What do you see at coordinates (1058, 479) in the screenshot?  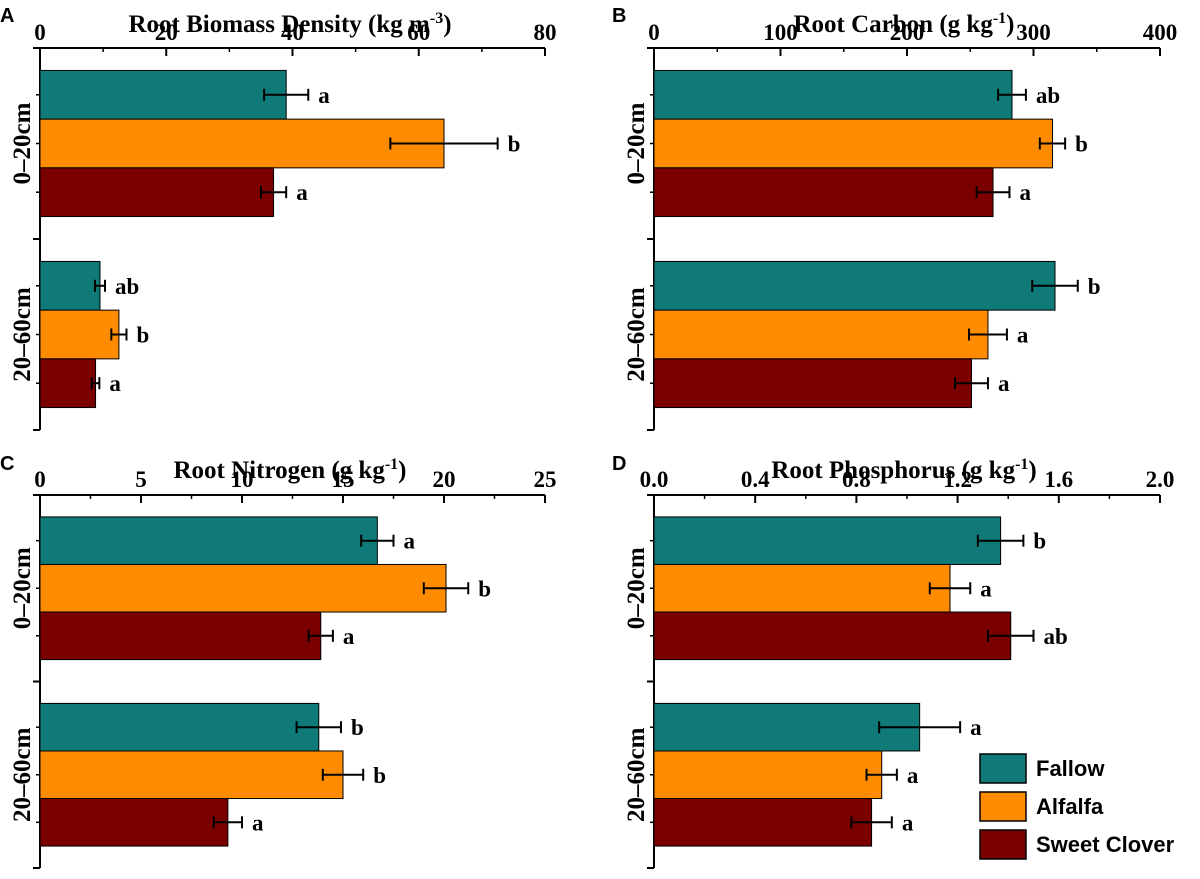 I see `x-tick-label: 1.6` at bounding box center [1058, 479].